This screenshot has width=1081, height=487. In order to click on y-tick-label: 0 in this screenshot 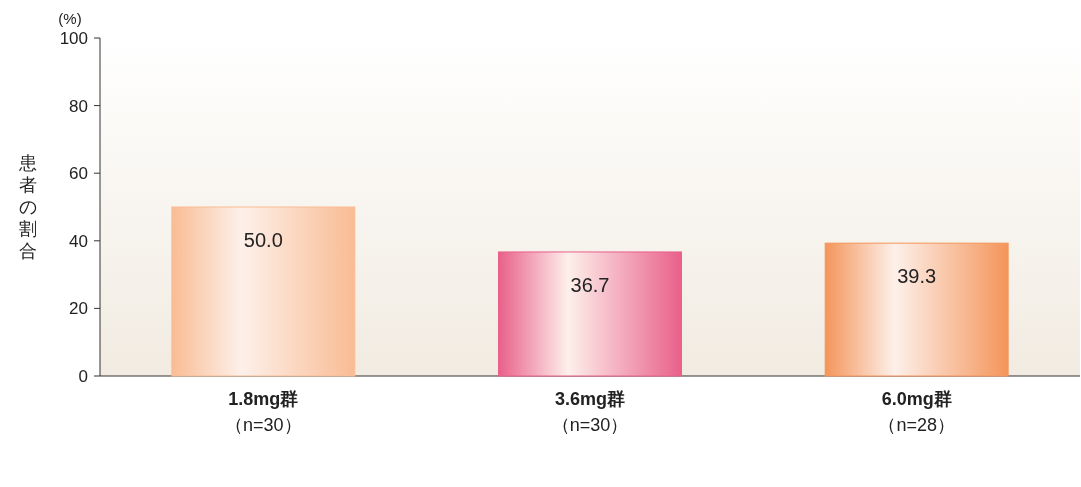, I will do `click(83, 376)`.